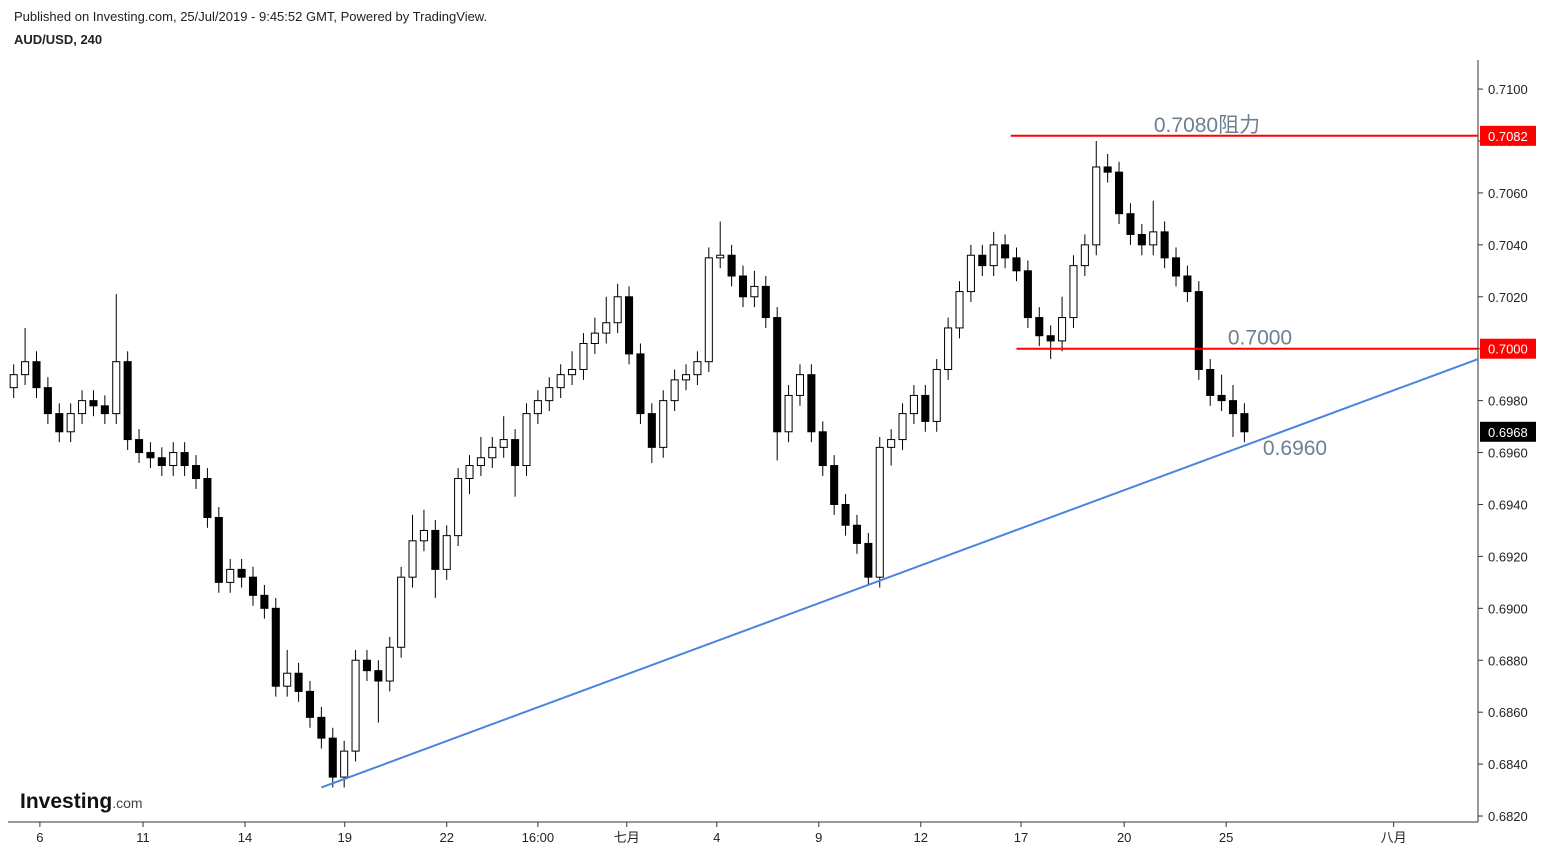 This screenshot has height=857, width=1544. What do you see at coordinates (716, 837) in the screenshot?
I see `x-tick-label: 4` at bounding box center [716, 837].